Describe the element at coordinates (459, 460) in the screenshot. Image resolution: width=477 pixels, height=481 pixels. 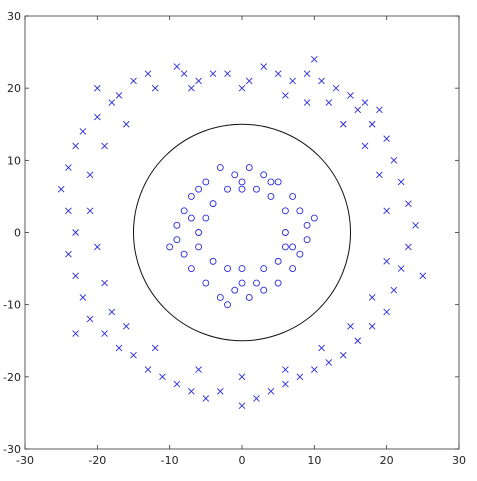
I see `x-tick-label-6: 30` at that location.